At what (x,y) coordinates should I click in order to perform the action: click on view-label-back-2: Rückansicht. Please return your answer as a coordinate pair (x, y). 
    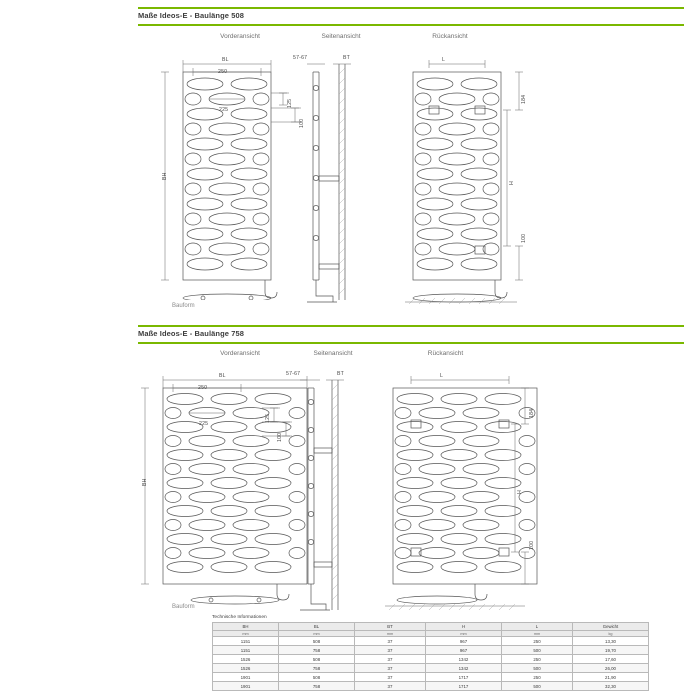
    Looking at the image, I should click on (445, 353).